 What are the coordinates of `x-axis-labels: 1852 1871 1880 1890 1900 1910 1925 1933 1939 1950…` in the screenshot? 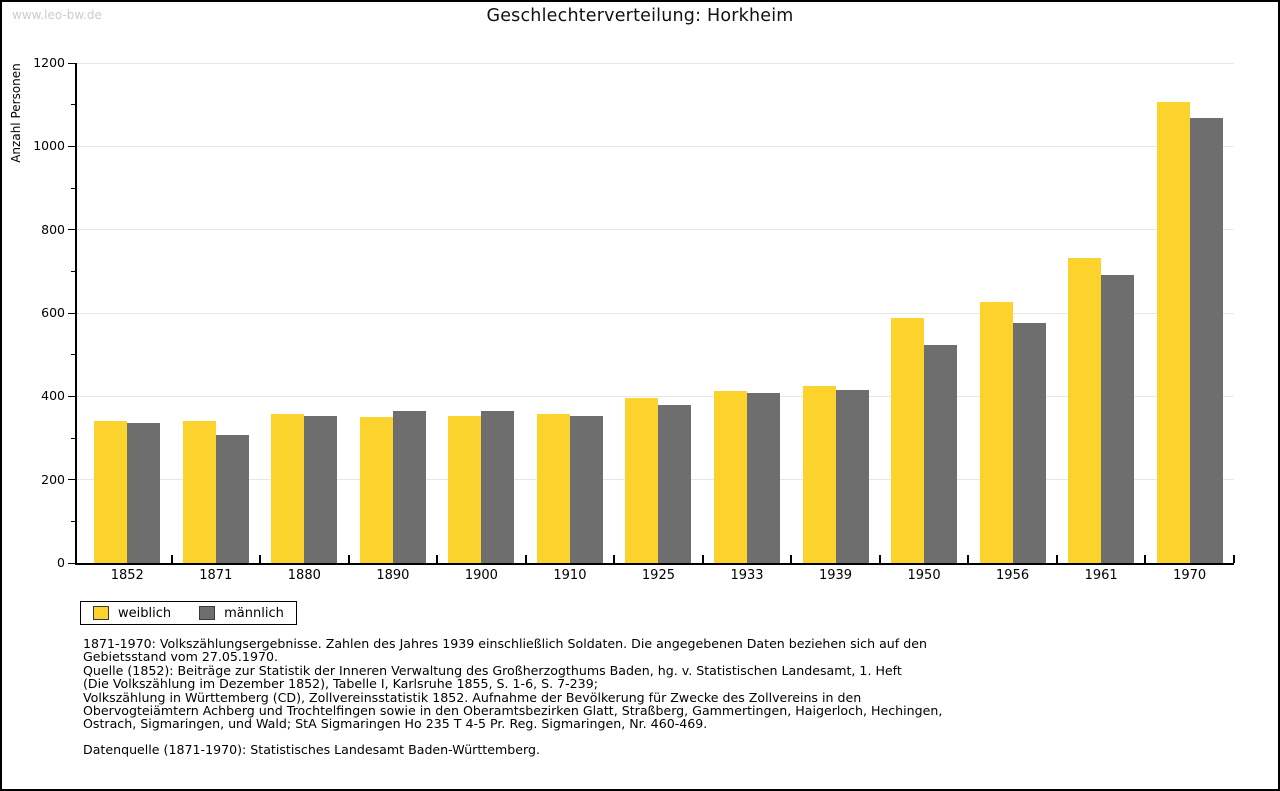 It's located at (658, 575).